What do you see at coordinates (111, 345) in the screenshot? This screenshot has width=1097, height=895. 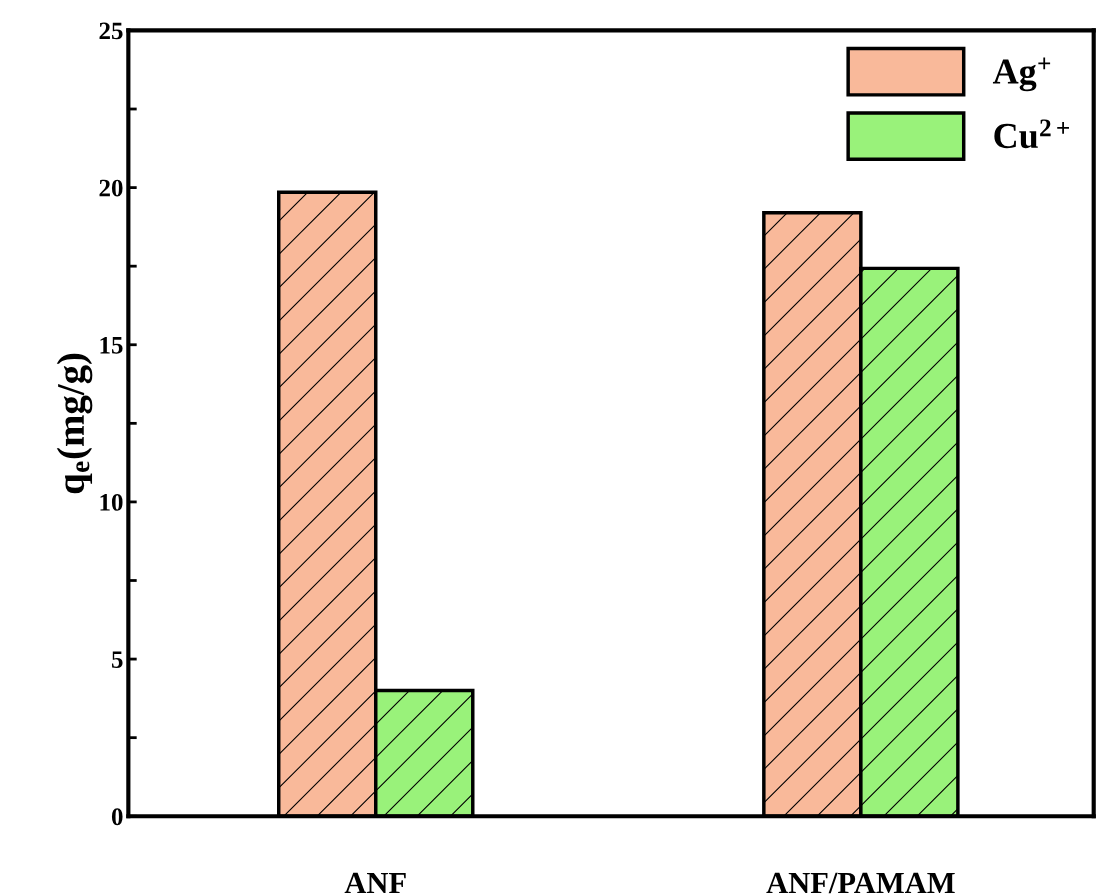 I see `y-tick-label: 15` at bounding box center [111, 345].